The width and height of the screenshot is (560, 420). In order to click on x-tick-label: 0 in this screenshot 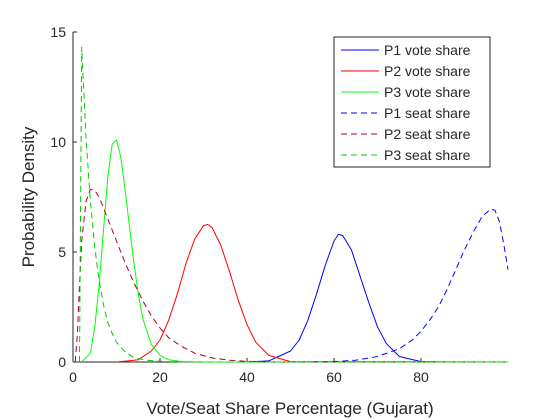, I will do `click(73, 377)`.